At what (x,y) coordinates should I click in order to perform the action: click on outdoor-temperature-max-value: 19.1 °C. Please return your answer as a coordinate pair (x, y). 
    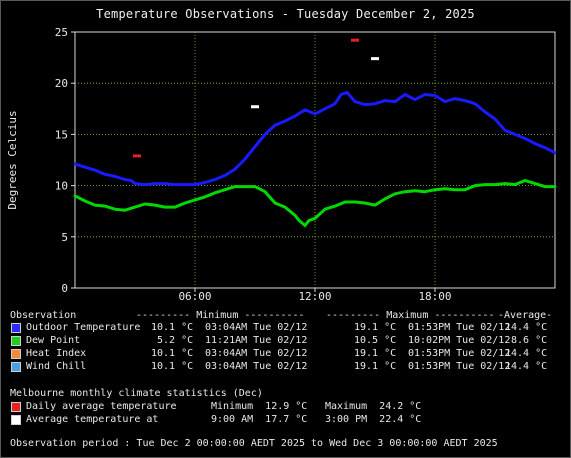
    Looking at the image, I should click on (375, 327).